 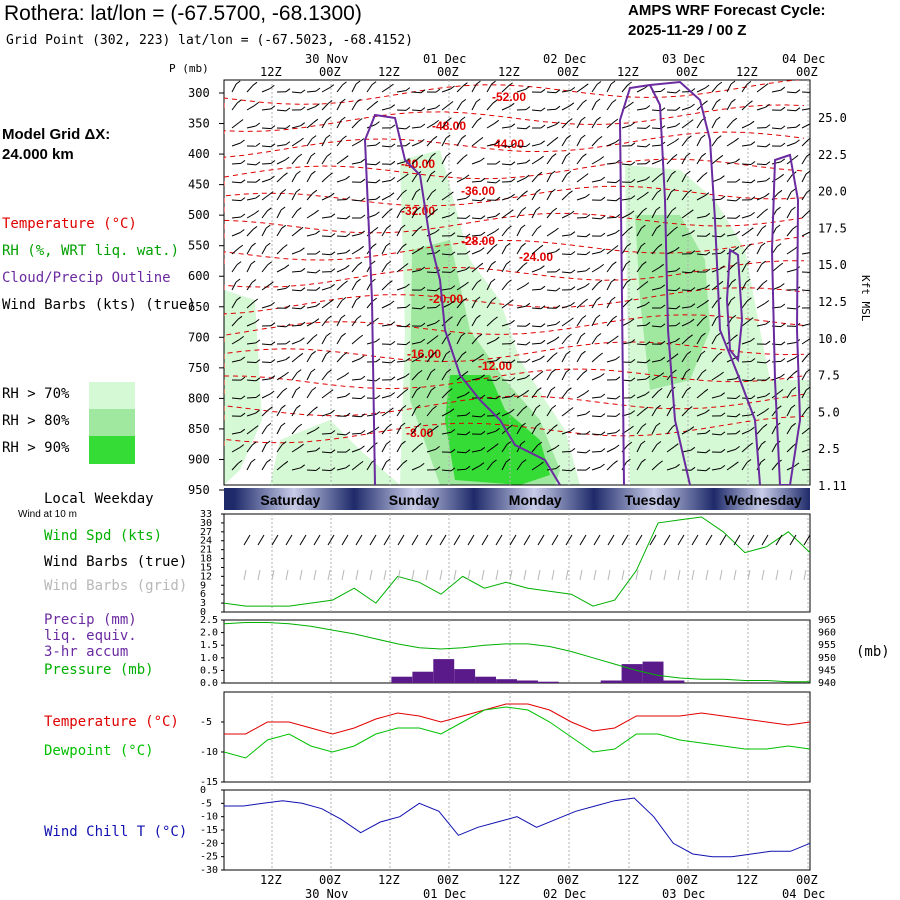 I want to click on surface-wind-barb, so click(x=261, y=540).